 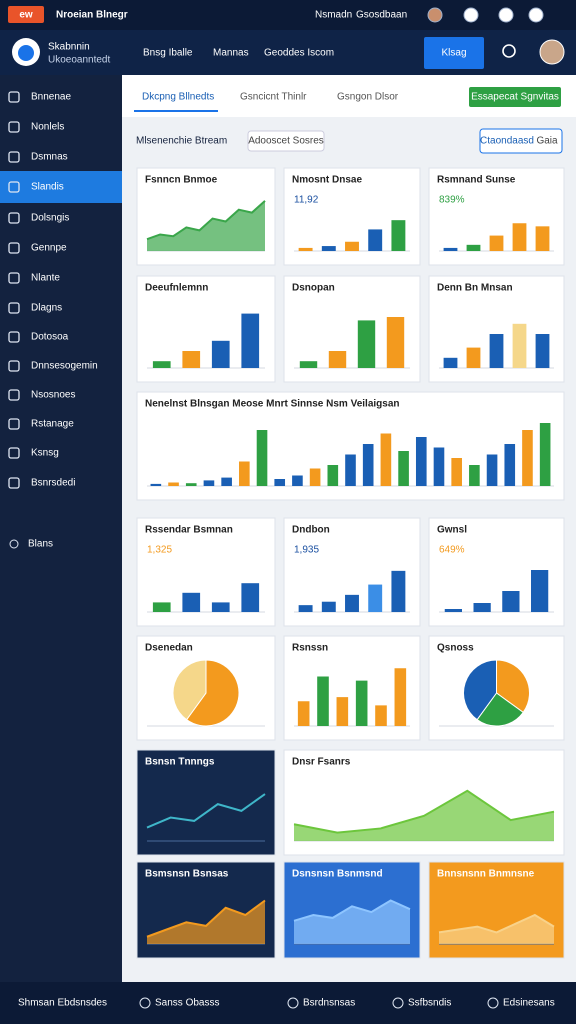 I want to click on tab: Dkcpng Bllnedts, so click(x=178, y=97).